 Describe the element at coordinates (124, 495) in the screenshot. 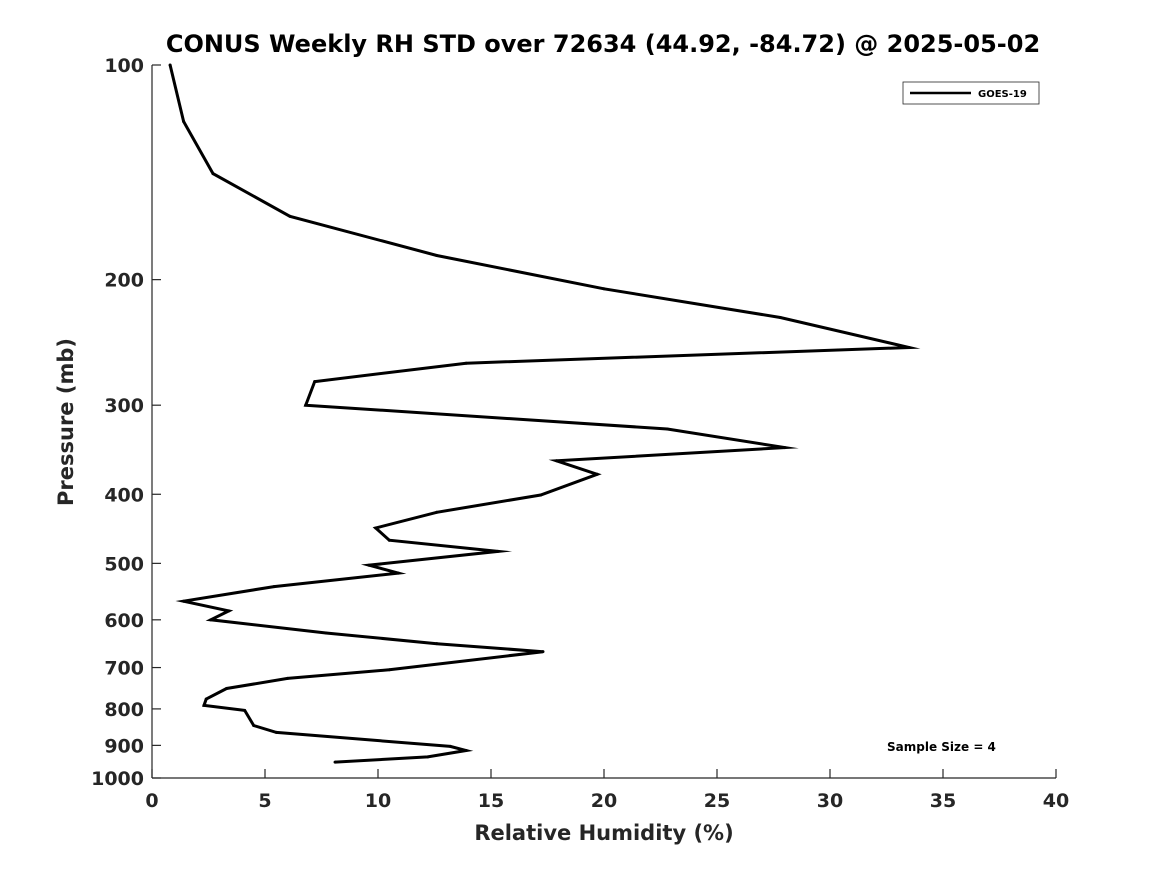

I see `y-tick-label: 400` at that location.